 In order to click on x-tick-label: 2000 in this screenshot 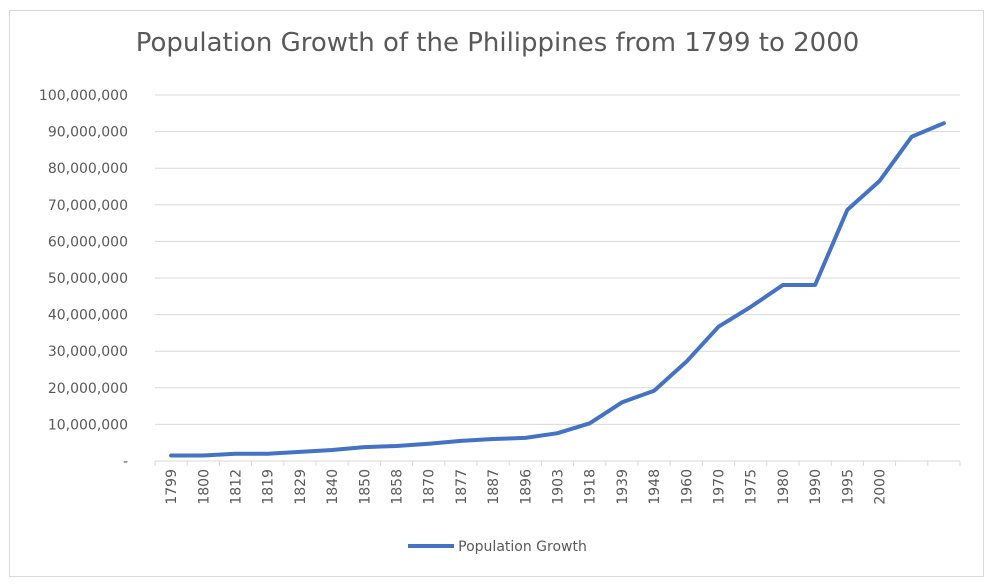, I will do `click(881, 487)`.